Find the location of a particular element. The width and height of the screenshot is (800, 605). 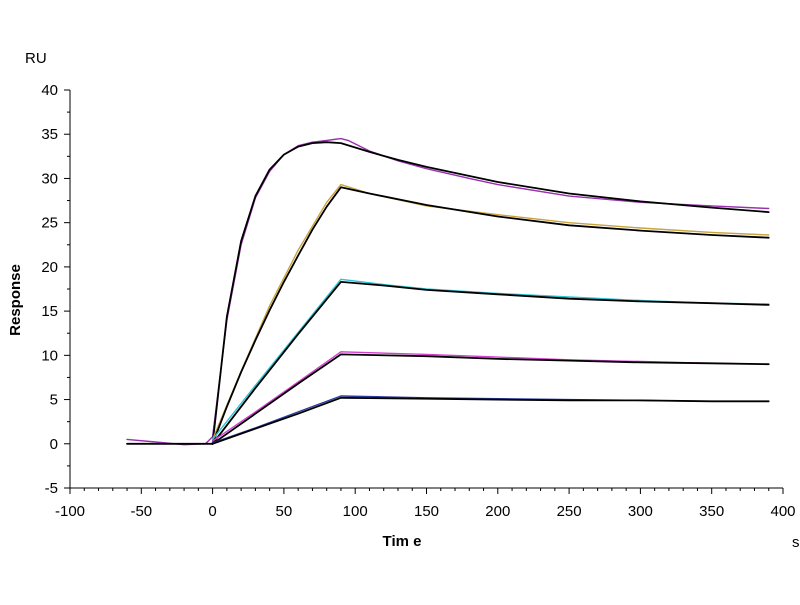

x-tick-label: 250 is located at coordinates (569, 511).